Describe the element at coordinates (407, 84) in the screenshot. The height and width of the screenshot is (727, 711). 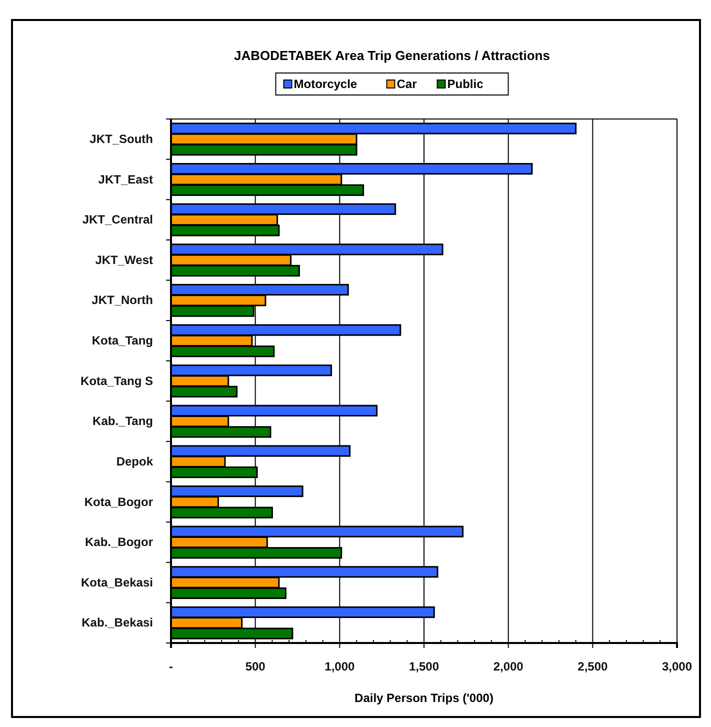
I see `legend-label: Car` at that location.